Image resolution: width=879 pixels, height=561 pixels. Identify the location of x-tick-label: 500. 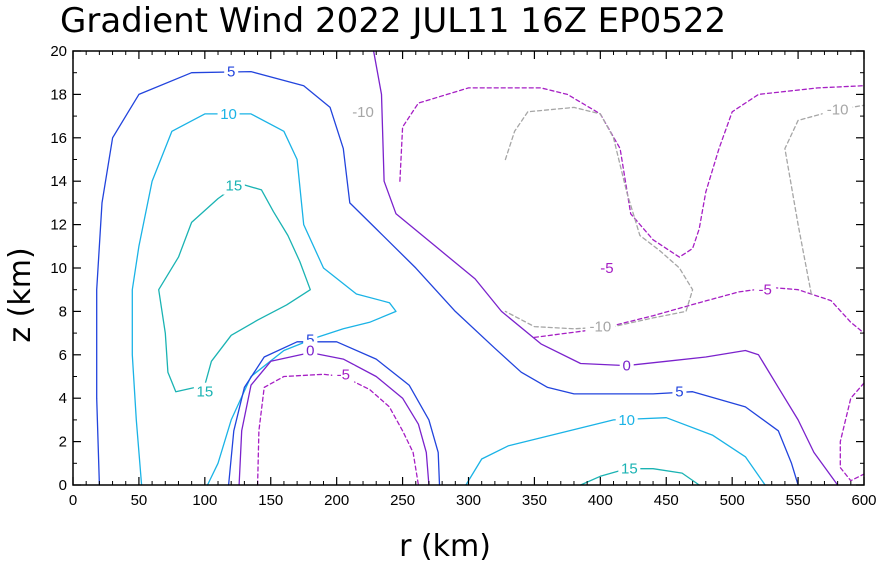
(732, 500).